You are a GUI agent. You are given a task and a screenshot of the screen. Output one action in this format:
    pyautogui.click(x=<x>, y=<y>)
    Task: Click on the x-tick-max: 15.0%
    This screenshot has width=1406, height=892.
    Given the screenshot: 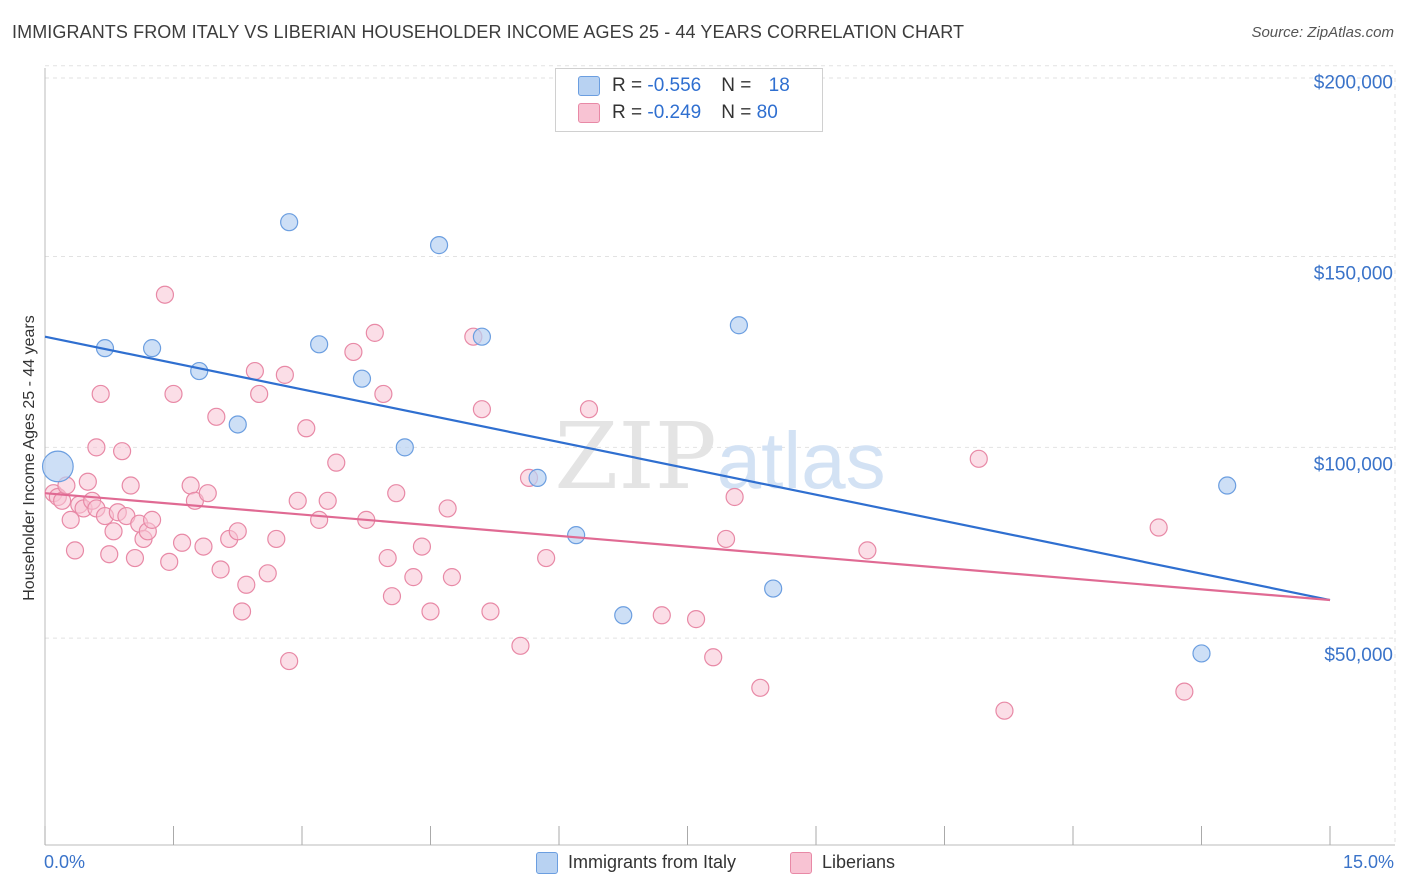 What is the action you would take?
    pyautogui.click(x=1368, y=862)
    